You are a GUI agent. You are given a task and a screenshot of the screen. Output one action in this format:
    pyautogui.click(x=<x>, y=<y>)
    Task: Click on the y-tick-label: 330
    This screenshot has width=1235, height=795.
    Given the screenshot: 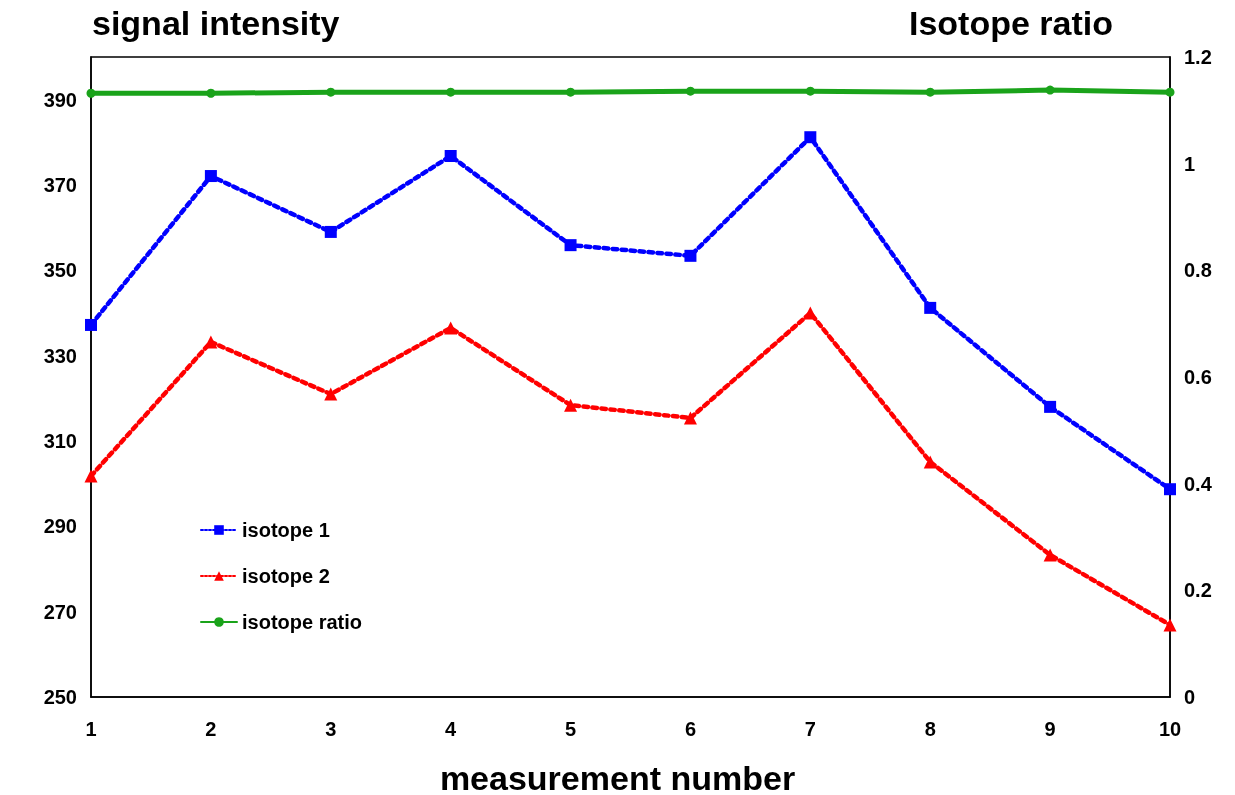 What is the action you would take?
    pyautogui.click(x=60, y=355)
    